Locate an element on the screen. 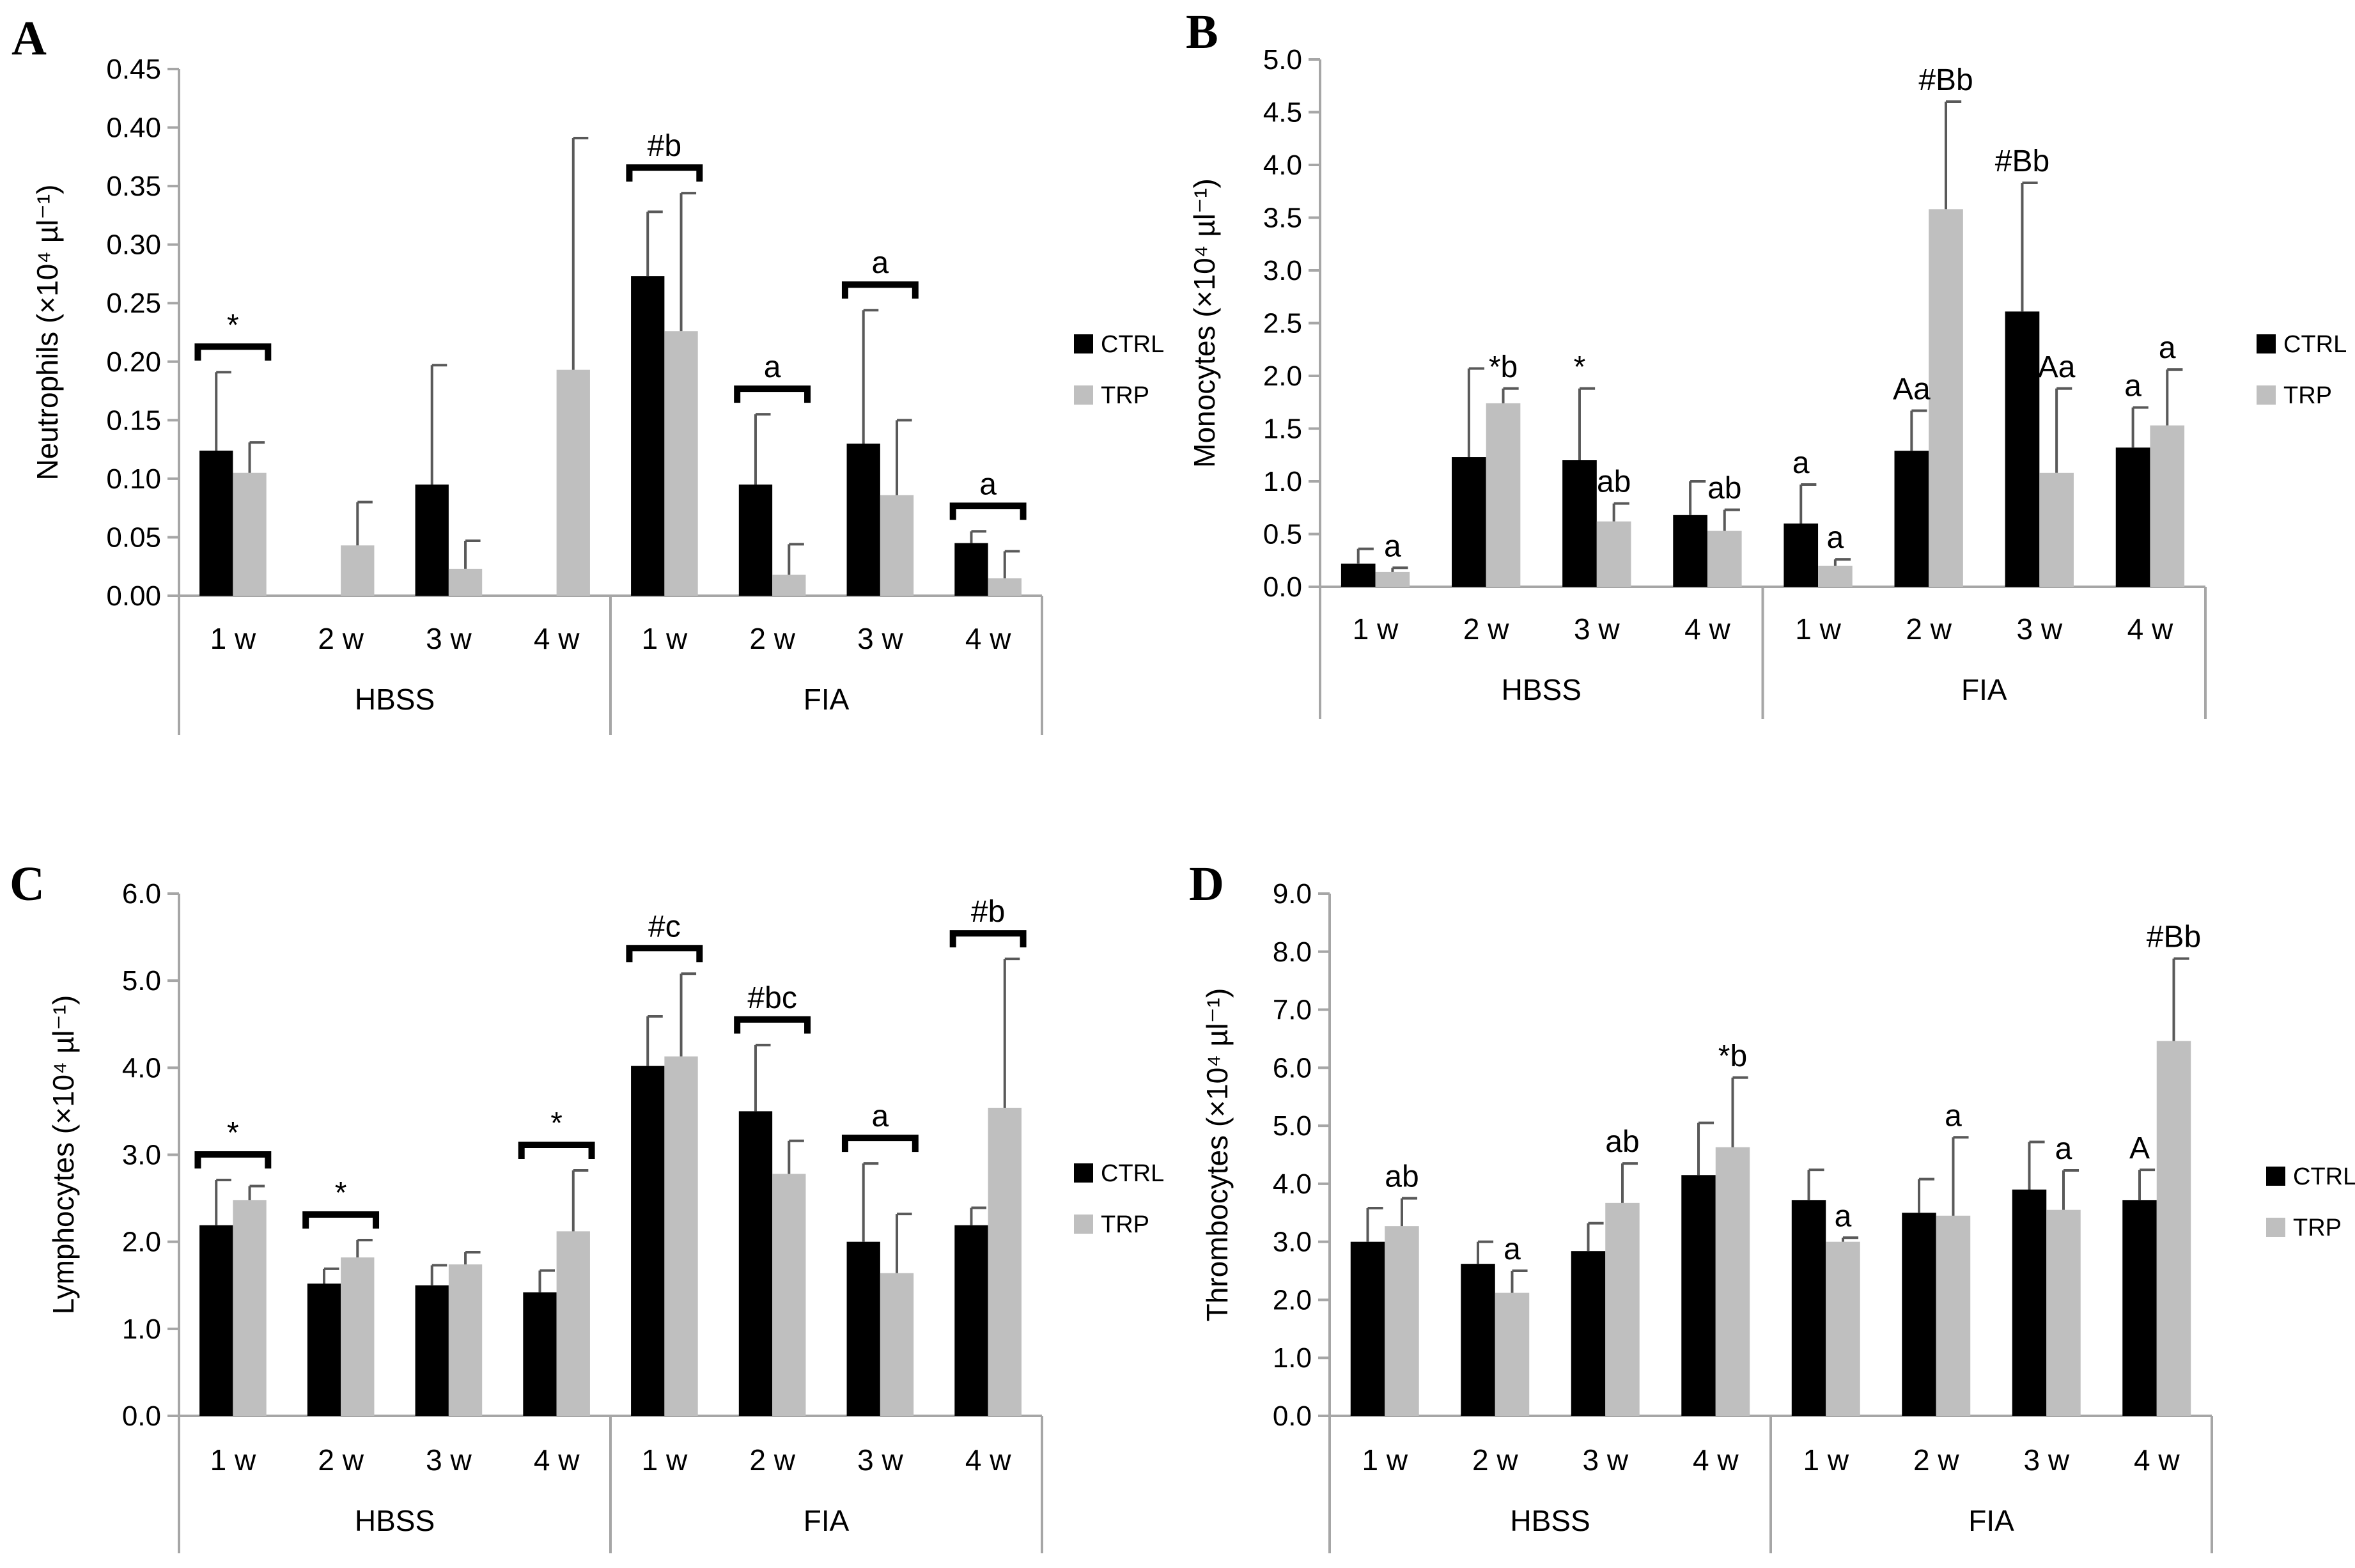 Image resolution: width=2355 pixels, height=1568 pixels. y-tick-label: 0.40 is located at coordinates (133, 129).